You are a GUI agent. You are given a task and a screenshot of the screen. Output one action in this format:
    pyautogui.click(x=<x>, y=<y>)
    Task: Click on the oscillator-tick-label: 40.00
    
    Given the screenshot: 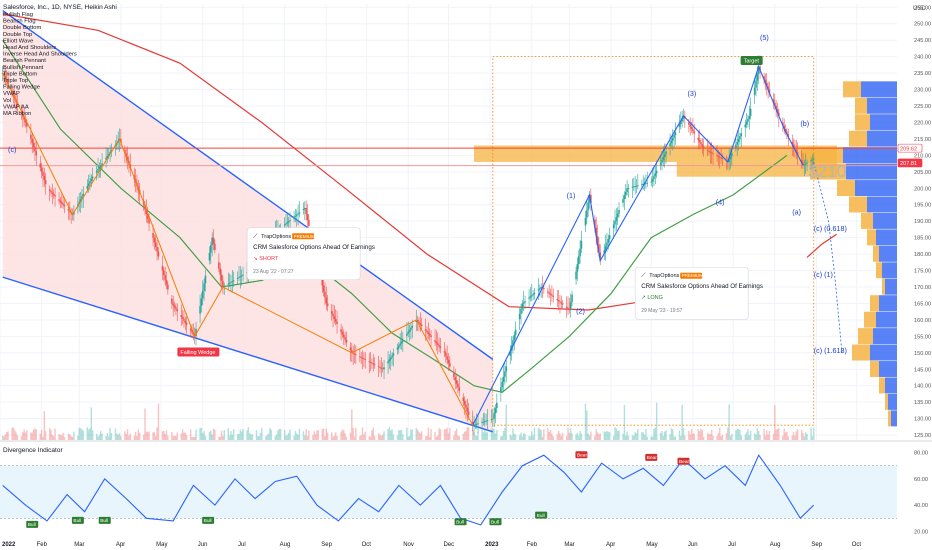 What is the action you would take?
    pyautogui.click(x=921, y=506)
    